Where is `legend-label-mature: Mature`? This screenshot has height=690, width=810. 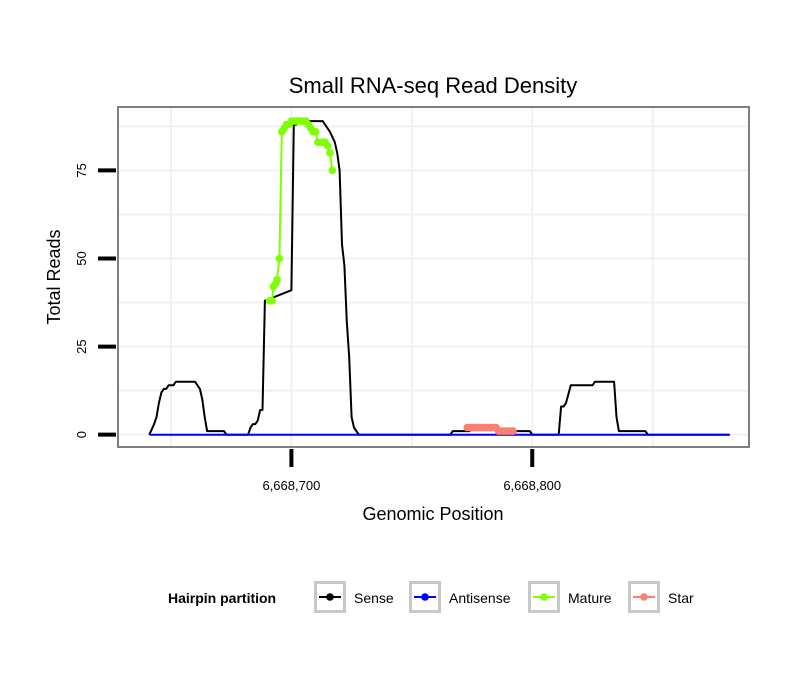
legend-label-mature: Mature is located at coordinates (590, 598).